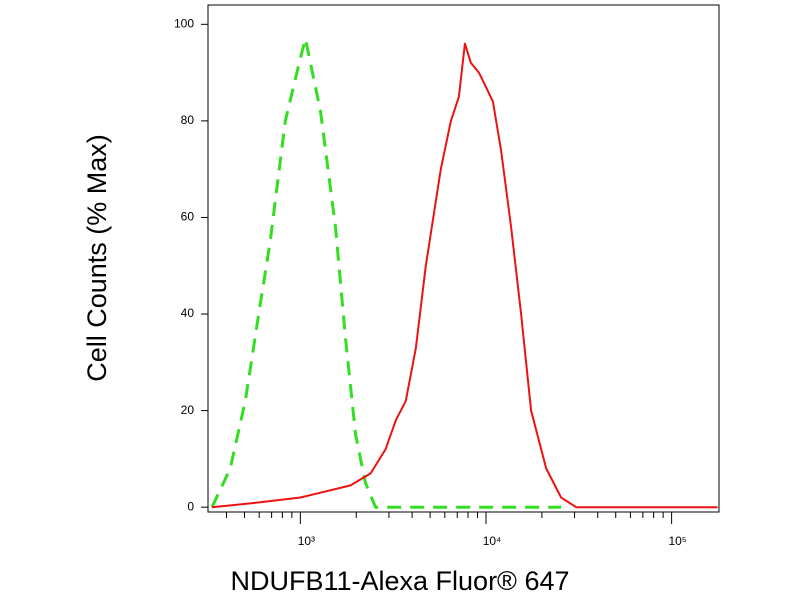 This screenshot has width=800, height=600. Describe the element at coordinates (190, 506) in the screenshot. I see `y-tick-label: 0` at that location.